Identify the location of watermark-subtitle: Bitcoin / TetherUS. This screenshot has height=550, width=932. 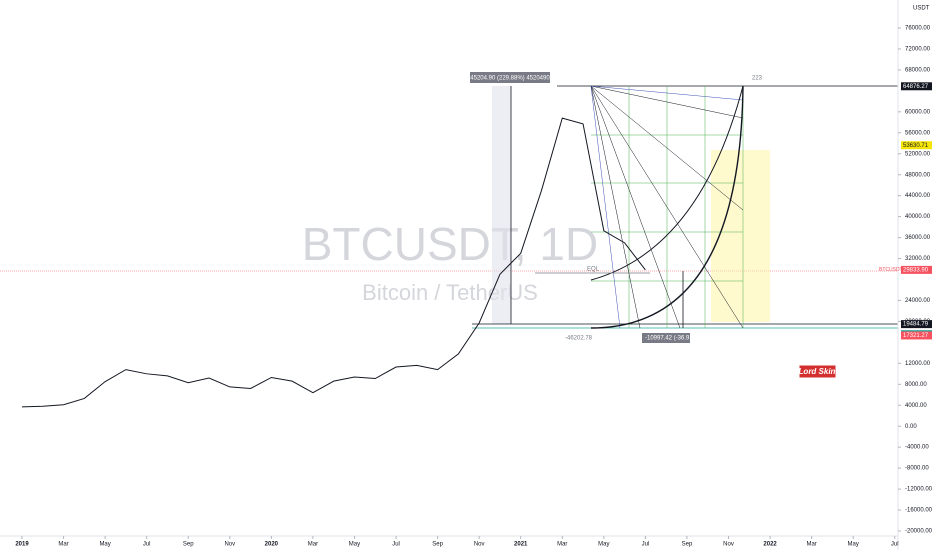
(450, 292).